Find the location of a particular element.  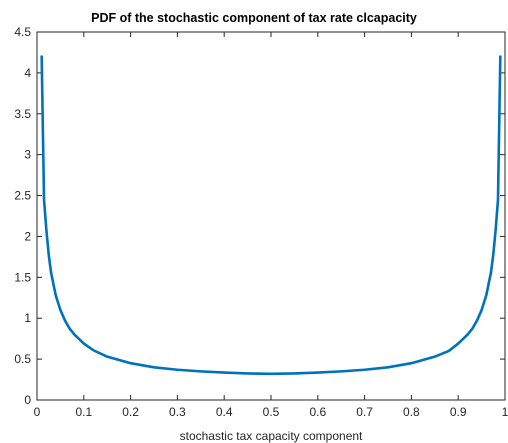

y-tick-label: 2 is located at coordinates (27, 236).